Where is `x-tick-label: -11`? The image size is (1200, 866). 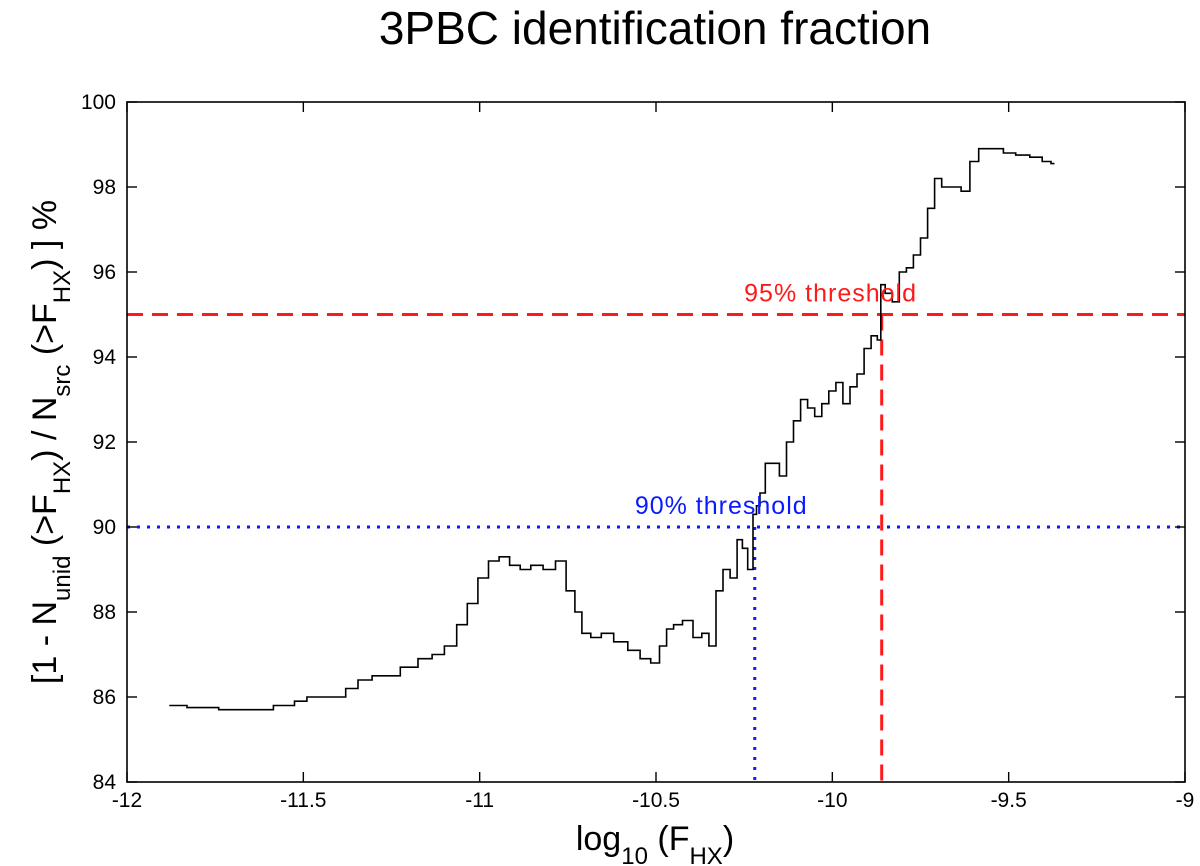 x-tick-label: -11 is located at coordinates (479, 800).